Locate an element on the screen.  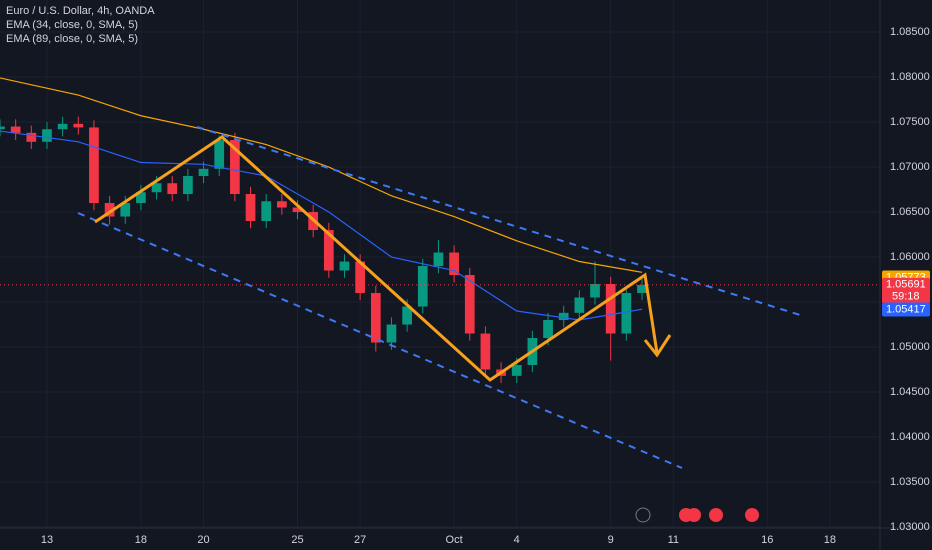
event-icons is located at coordinates (697, 515).